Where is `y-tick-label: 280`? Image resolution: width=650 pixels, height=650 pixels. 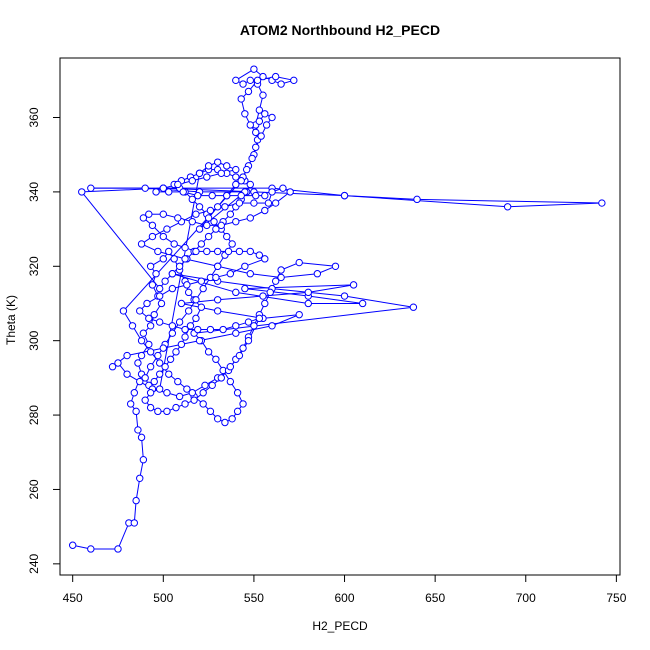 y-tick-label: 280 is located at coordinates (34, 415).